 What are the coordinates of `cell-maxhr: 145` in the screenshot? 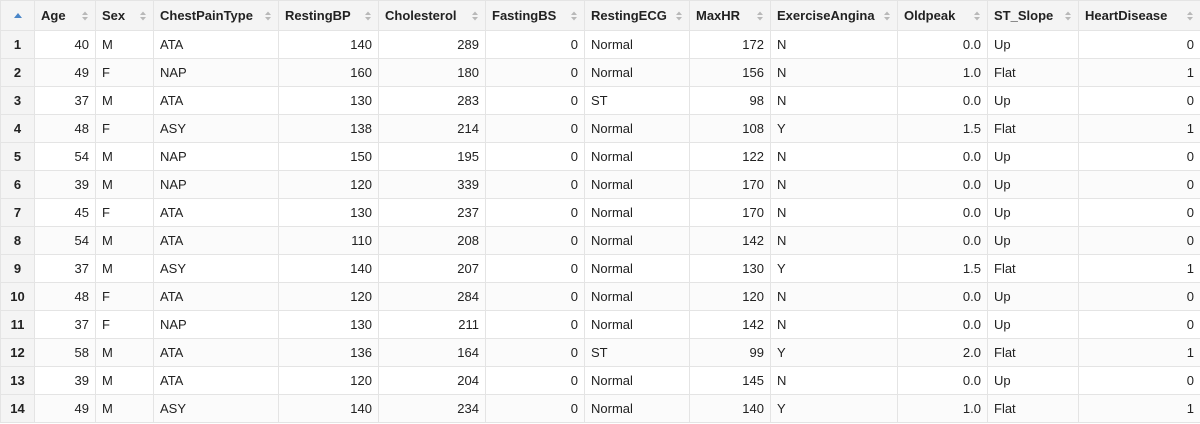 It's located at (730, 380).